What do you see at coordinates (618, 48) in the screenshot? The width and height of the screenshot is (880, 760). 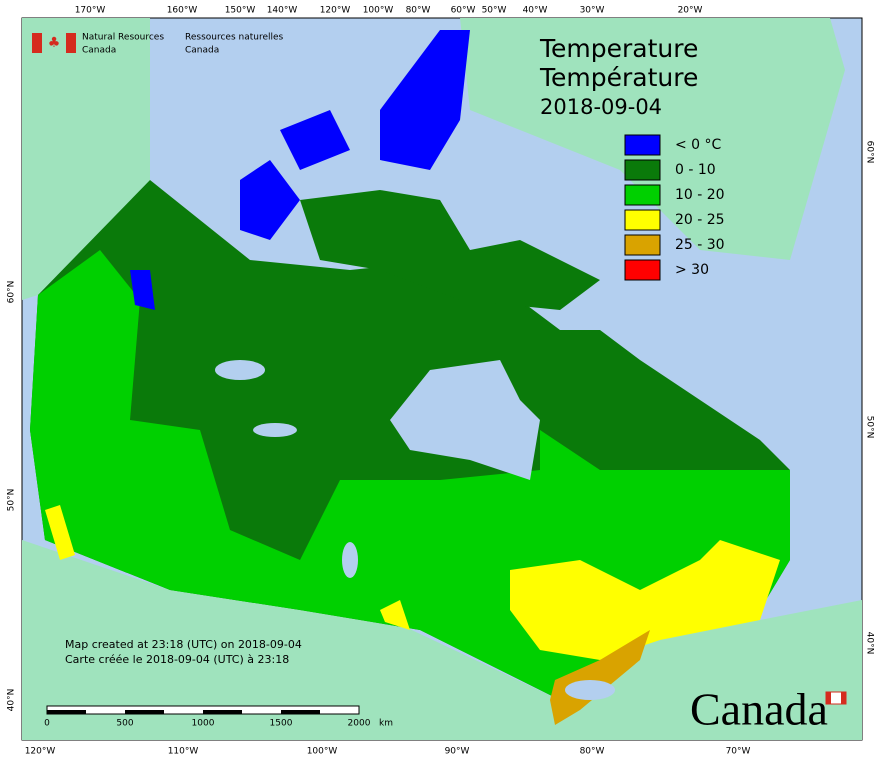 I see `title: Temperature` at bounding box center [618, 48].